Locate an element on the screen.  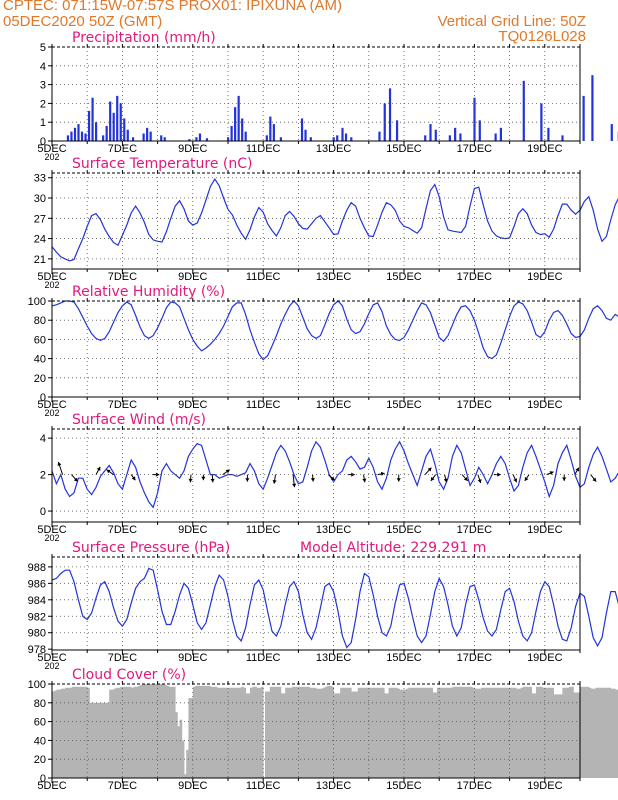
series-line is located at coordinates (334, 608).